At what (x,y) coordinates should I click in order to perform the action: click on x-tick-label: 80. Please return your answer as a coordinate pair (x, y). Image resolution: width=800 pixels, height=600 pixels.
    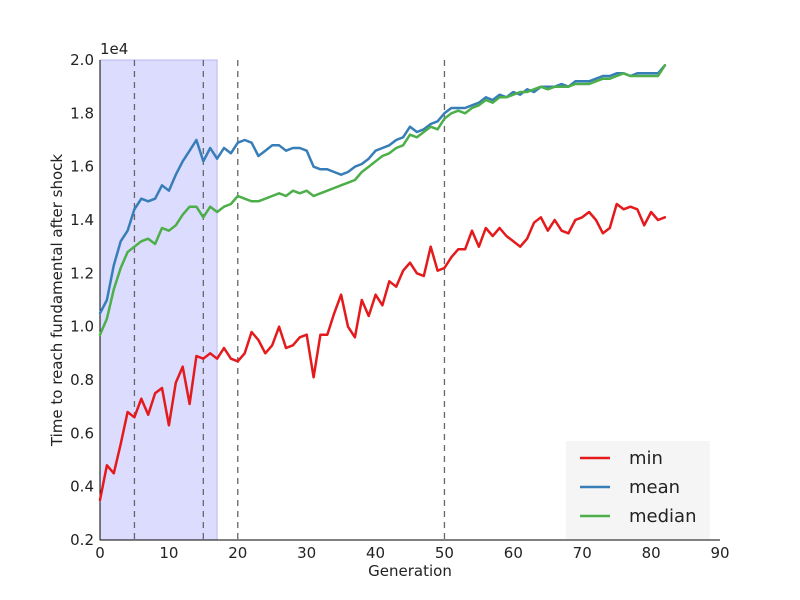
    Looking at the image, I should click on (651, 553).